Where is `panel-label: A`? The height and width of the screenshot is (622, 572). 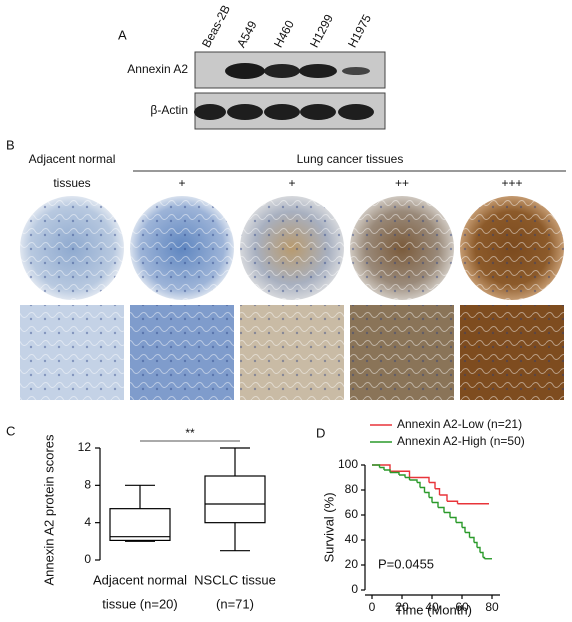
panel-label: A is located at coordinates (122, 34).